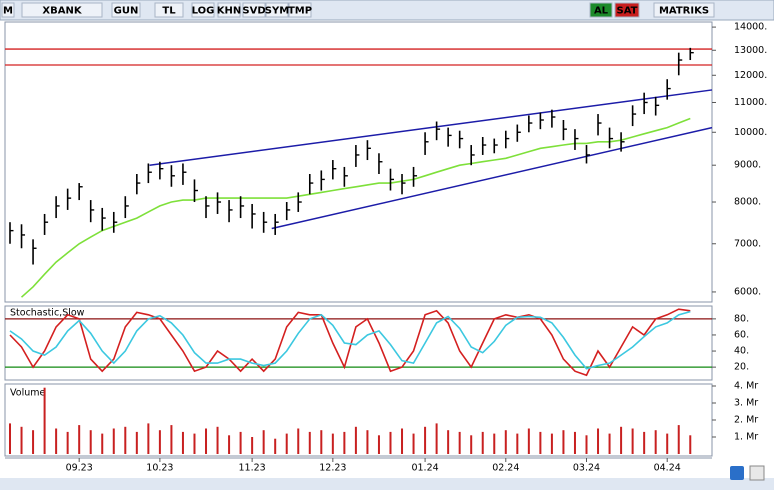 The image size is (774, 490). What do you see at coordinates (750, 27) in the screenshot?
I see `y-tick-label: 14000.` at bounding box center [750, 27].